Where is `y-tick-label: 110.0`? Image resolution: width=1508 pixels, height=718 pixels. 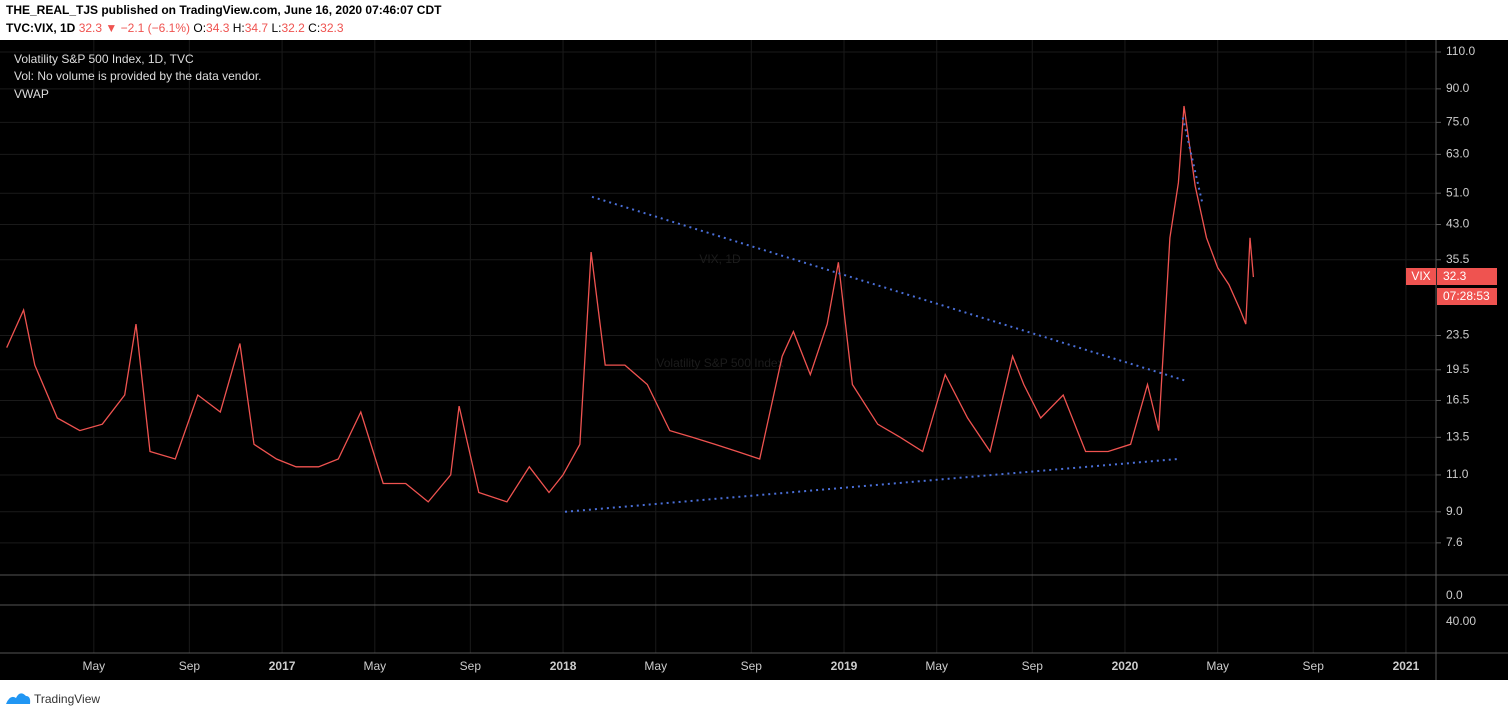 y-tick-label: 110.0 is located at coordinates (1460, 51).